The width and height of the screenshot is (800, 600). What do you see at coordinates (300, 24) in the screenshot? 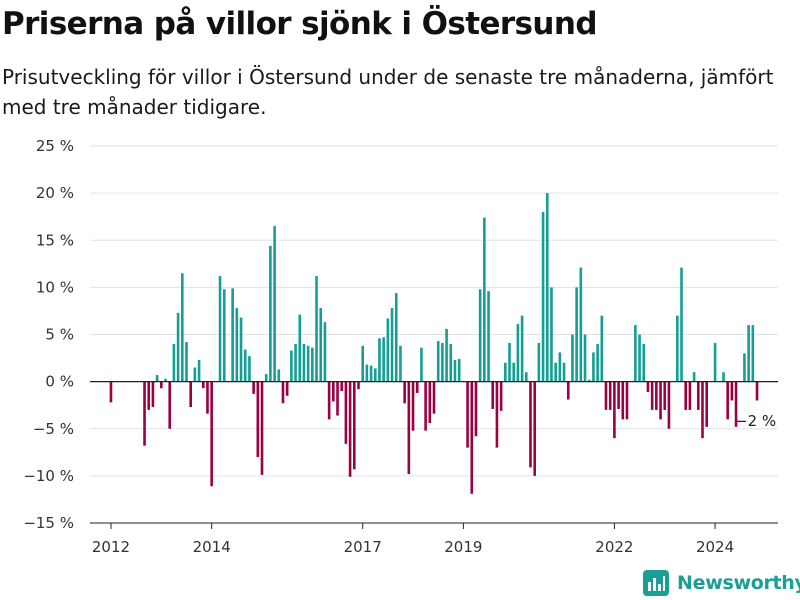
I see `chart-title: Priserna på villor sjönk i Östersund` at bounding box center [300, 24].